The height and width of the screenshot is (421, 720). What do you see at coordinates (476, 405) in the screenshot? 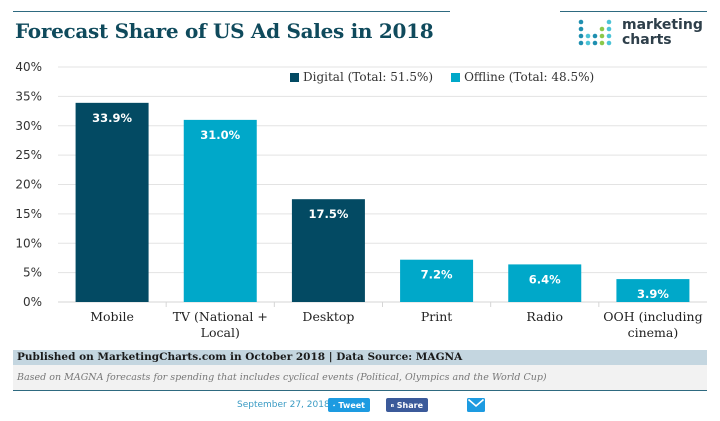
I see `envelope-icon` at bounding box center [476, 405].